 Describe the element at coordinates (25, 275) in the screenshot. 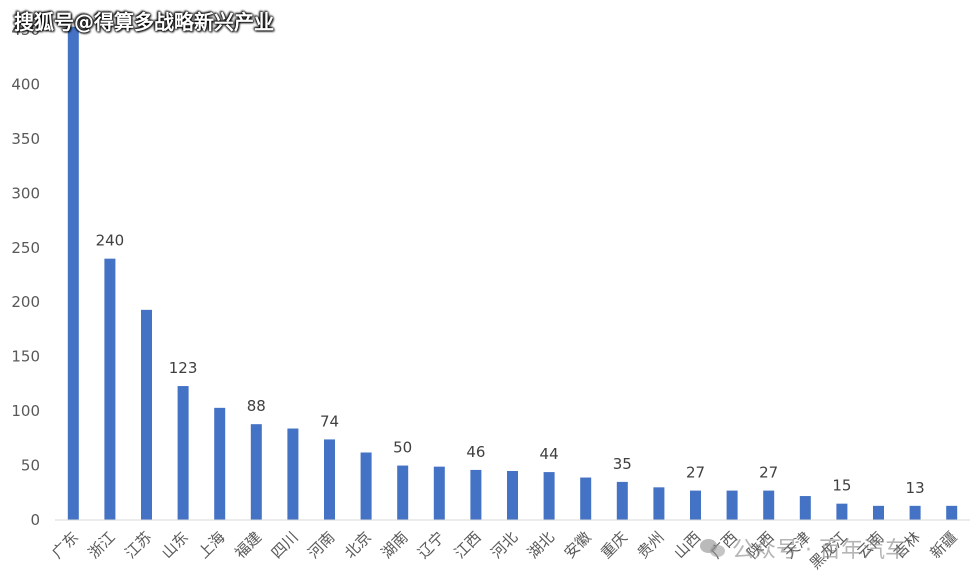

I see `y-axis-ticks: 0 50 100 150 200 250 300 350 400 450` at that location.